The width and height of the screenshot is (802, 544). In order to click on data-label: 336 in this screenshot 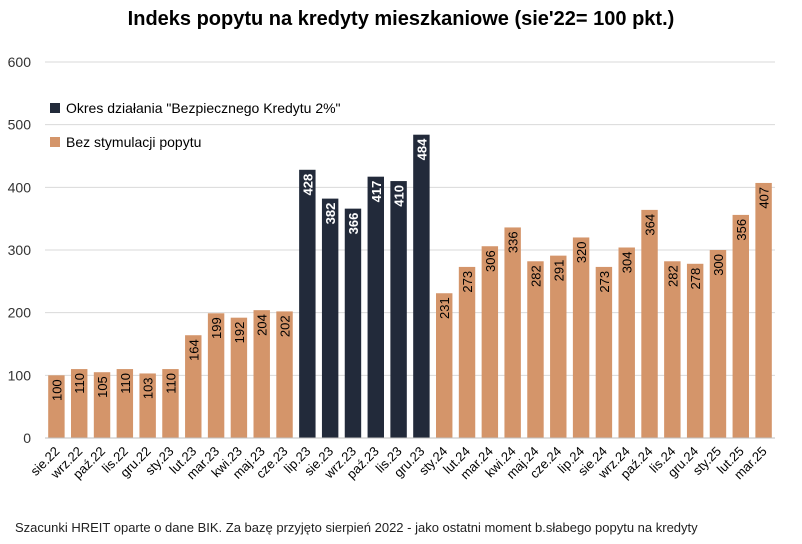, I will do `click(513, 242)`.